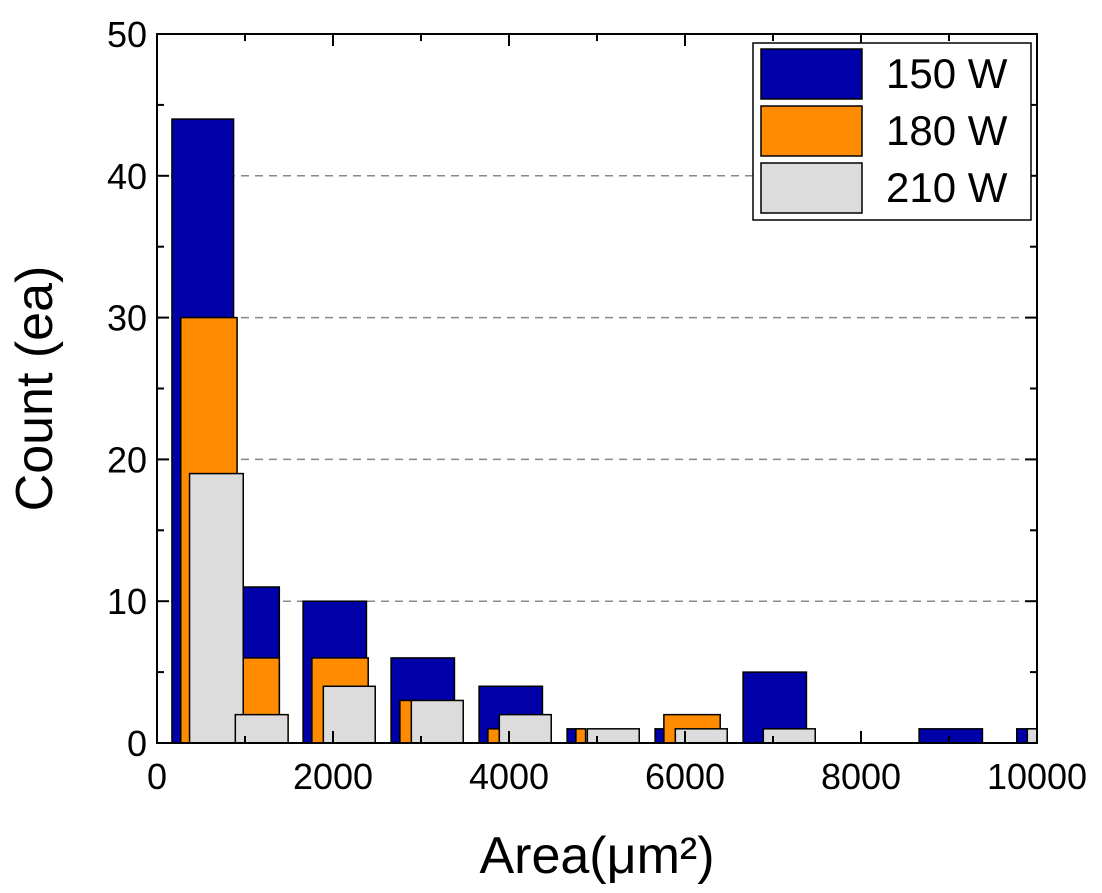 This screenshot has height=893, width=1102. I want to click on y-tick-label: 30, so click(127, 318).